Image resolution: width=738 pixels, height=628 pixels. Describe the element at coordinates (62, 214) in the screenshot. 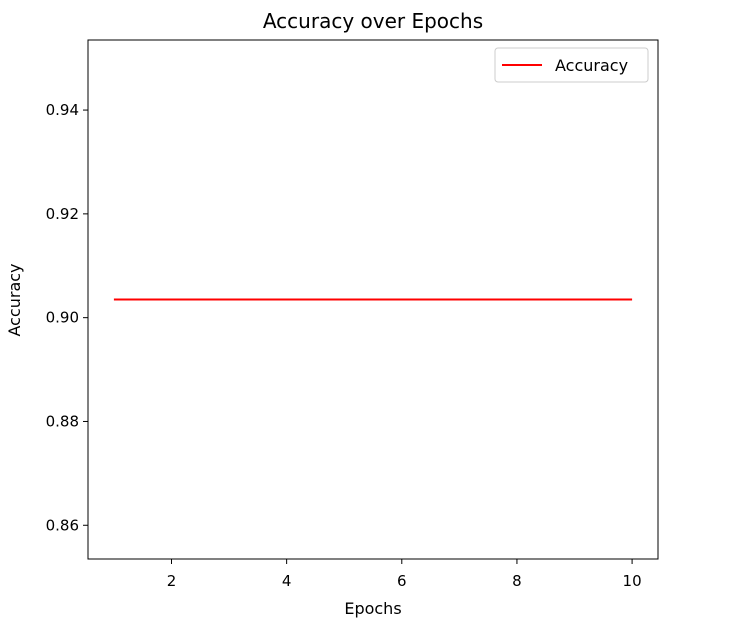

I see `y-tick-label: 0.92` at that location.